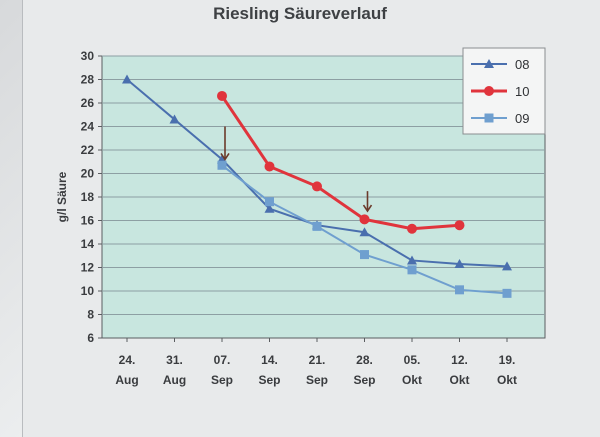 This screenshot has height=437, width=600. Describe the element at coordinates (88, 127) in the screenshot. I see `y-tick-label: 24` at that location.